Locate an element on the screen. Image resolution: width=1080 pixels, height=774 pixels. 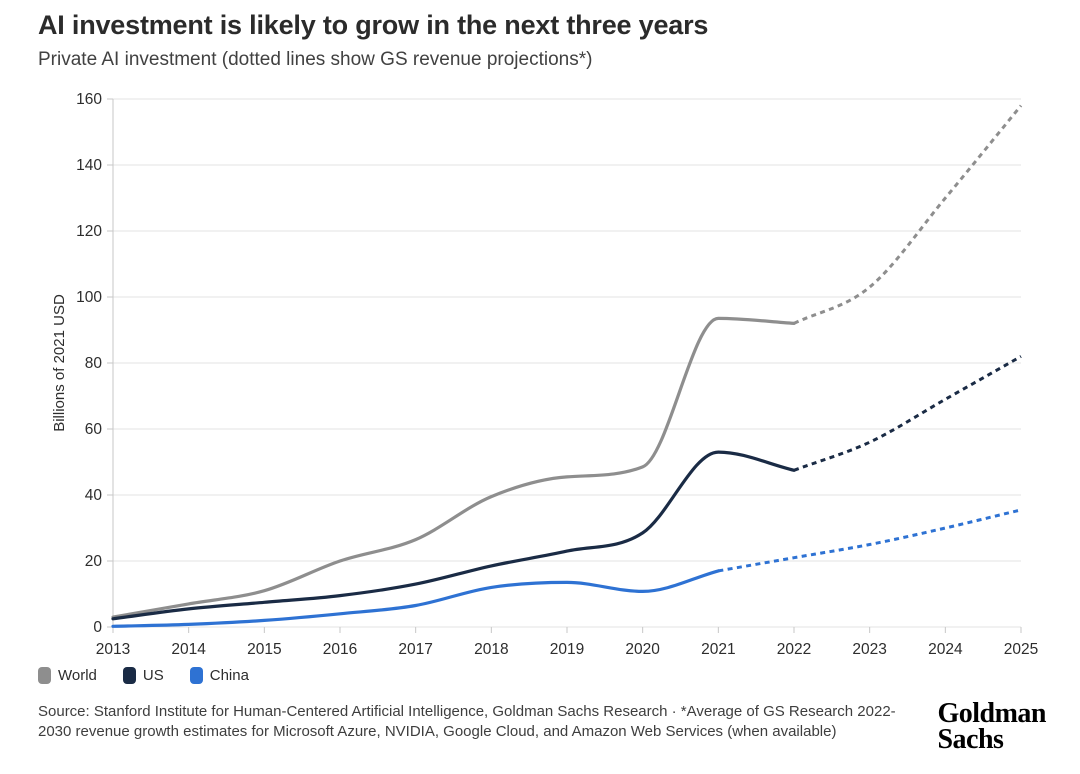
x-tick-label: 2014 is located at coordinates (188, 649).